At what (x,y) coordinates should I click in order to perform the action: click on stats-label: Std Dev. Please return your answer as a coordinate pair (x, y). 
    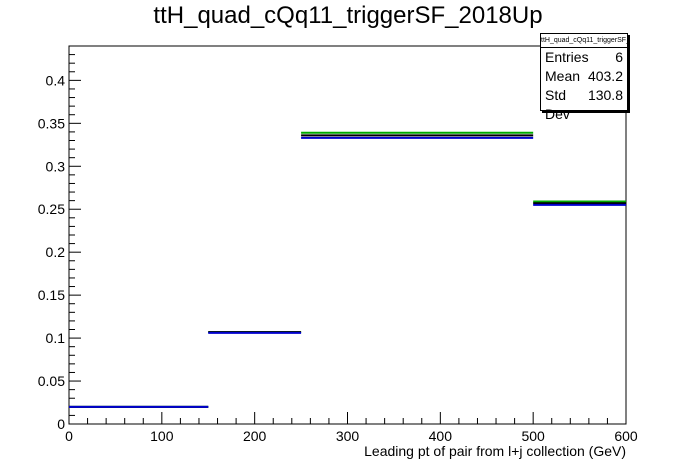
    Looking at the image, I should click on (557, 104).